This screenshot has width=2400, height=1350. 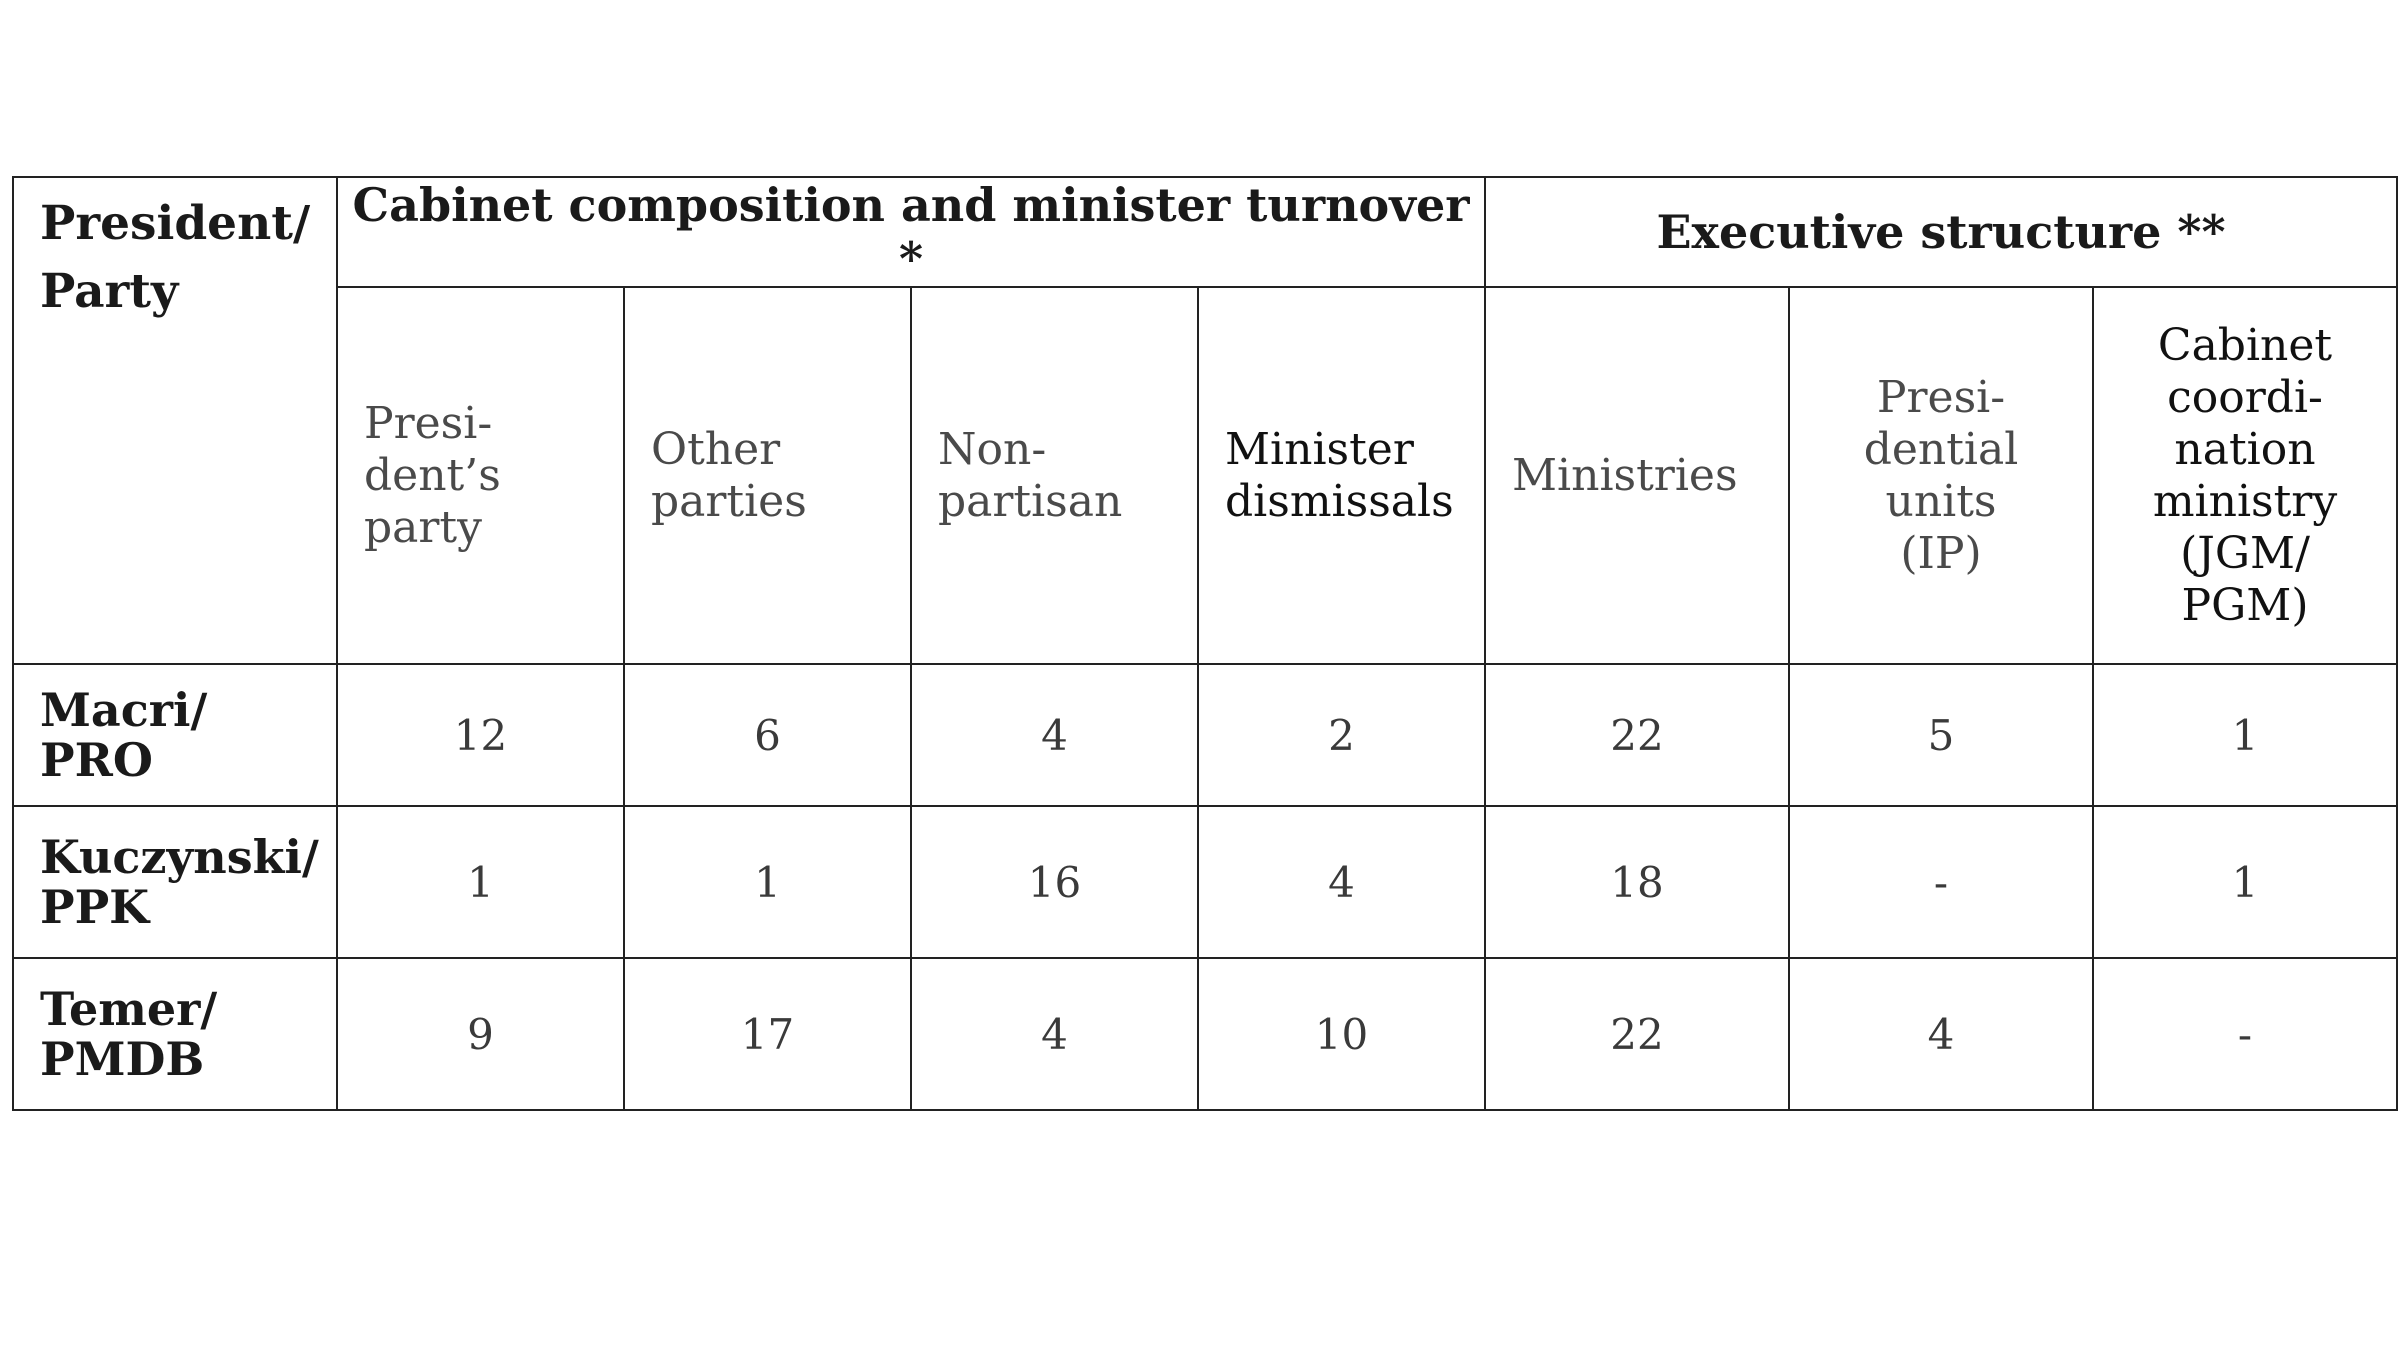 What do you see at coordinates (1341, 1034) in the screenshot?
I see `table-cell: 10` at bounding box center [1341, 1034].